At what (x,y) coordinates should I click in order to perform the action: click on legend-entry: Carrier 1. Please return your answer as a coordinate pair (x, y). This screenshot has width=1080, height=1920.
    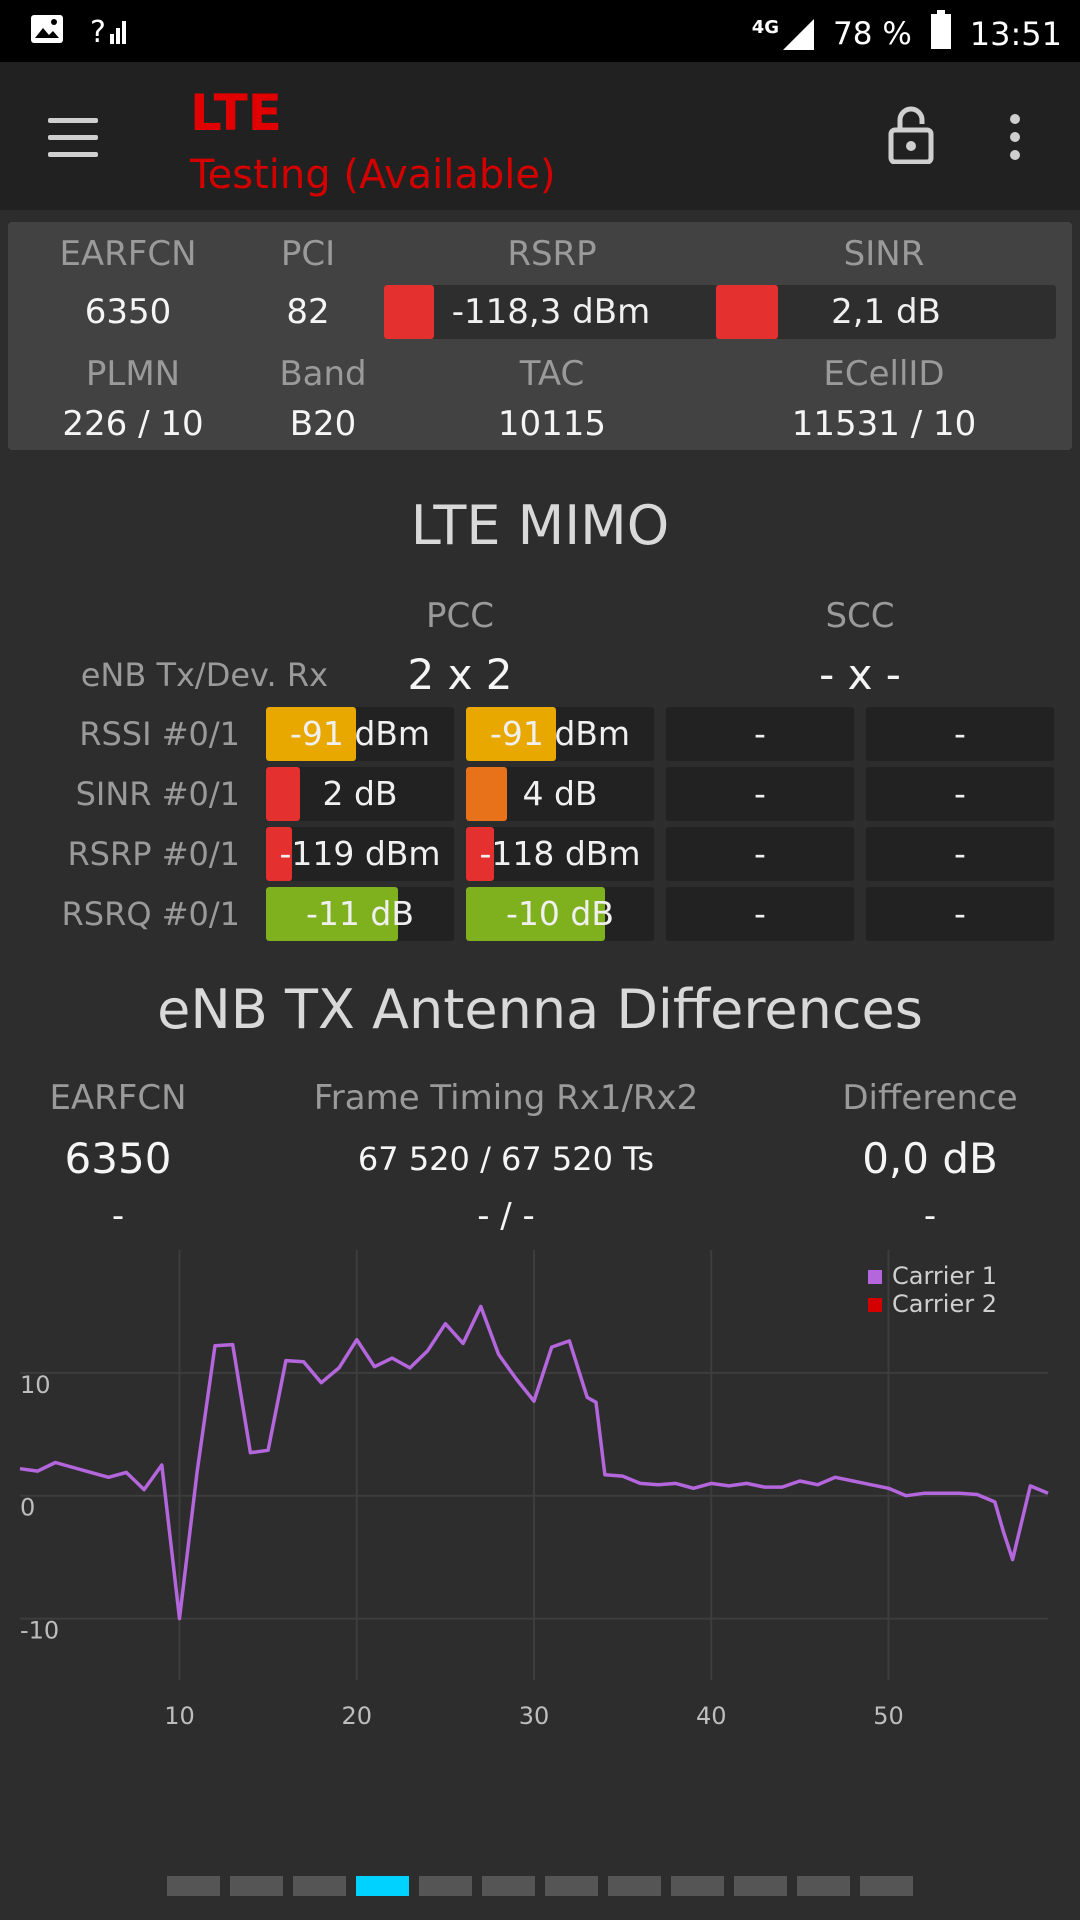
    Looking at the image, I should click on (944, 1276).